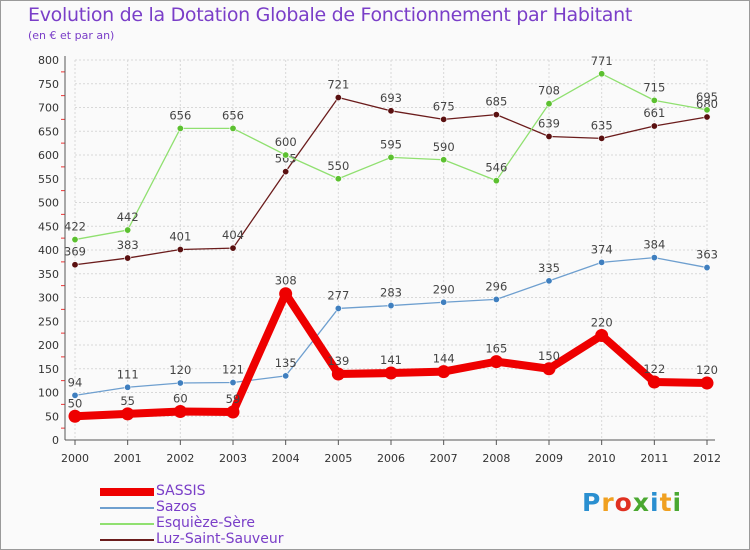 This screenshot has height=550, width=750. I want to click on y-tick-label: 700, so click(48, 108).